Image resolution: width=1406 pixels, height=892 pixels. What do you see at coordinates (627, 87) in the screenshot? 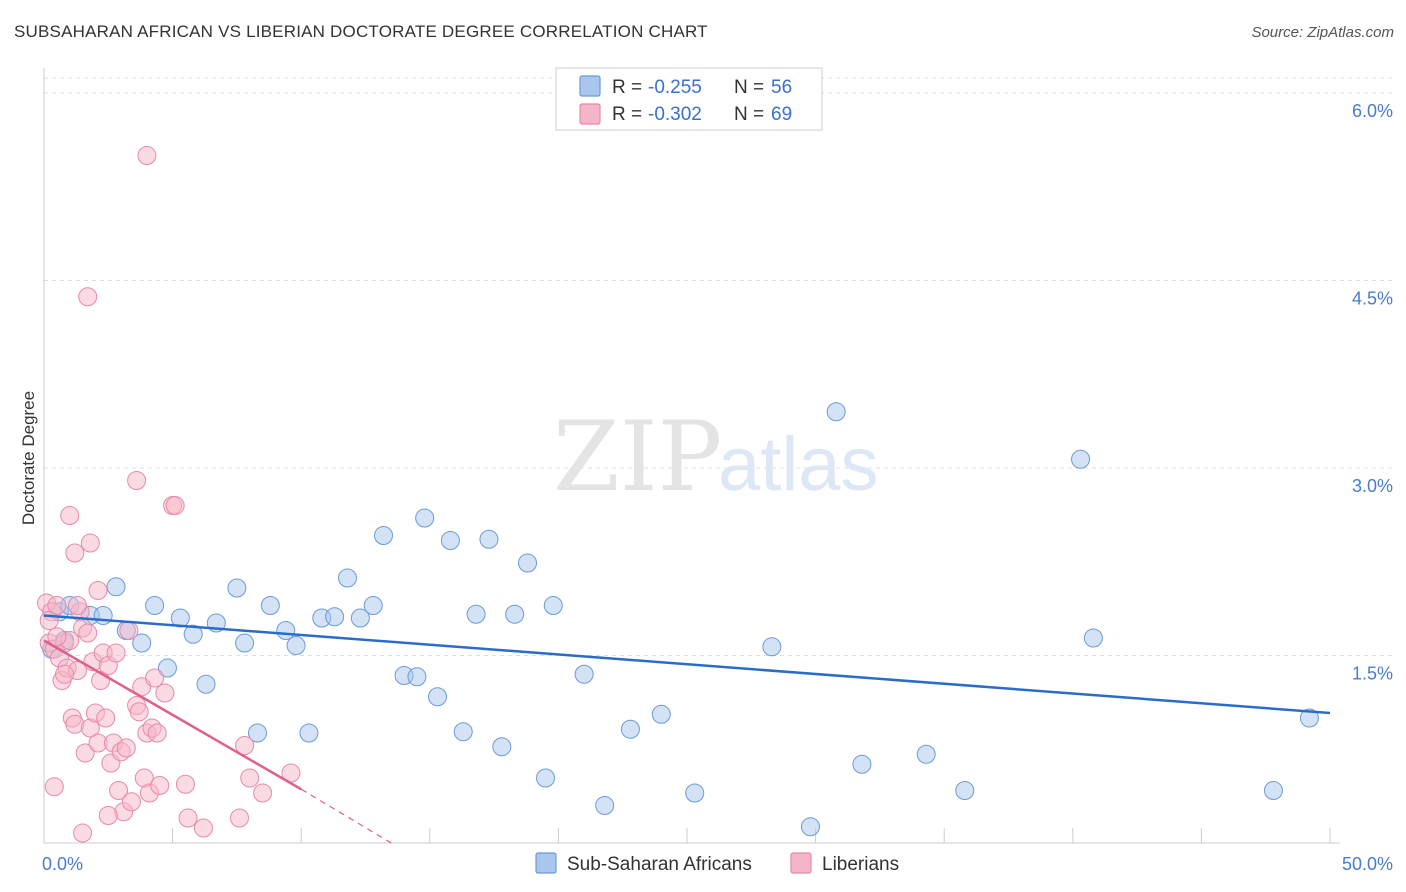
I see `legend-r-label: R =` at bounding box center [627, 87].